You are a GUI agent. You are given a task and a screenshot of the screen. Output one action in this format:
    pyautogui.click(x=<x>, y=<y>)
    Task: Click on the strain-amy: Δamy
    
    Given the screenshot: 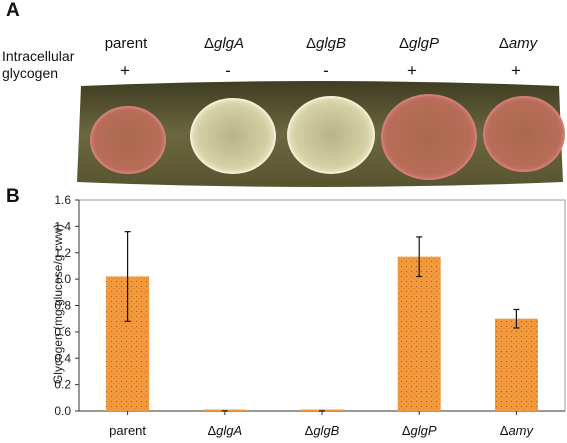 What is the action you would take?
    pyautogui.click(x=518, y=43)
    